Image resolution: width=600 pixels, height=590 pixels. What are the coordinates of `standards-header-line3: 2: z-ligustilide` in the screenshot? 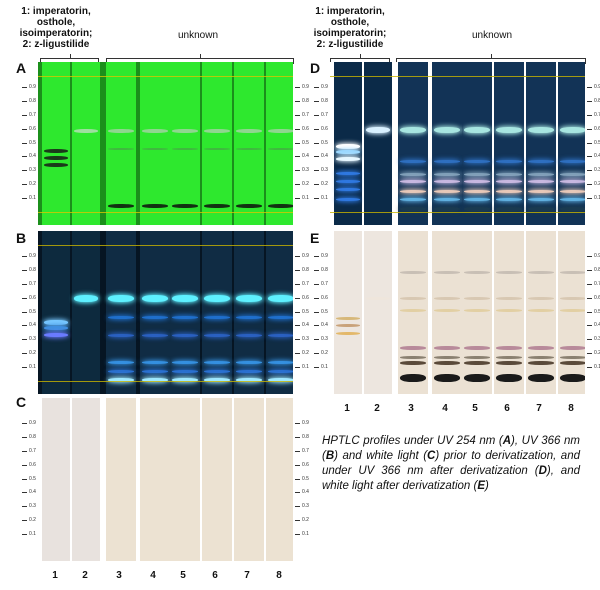 It's located at (56, 44).